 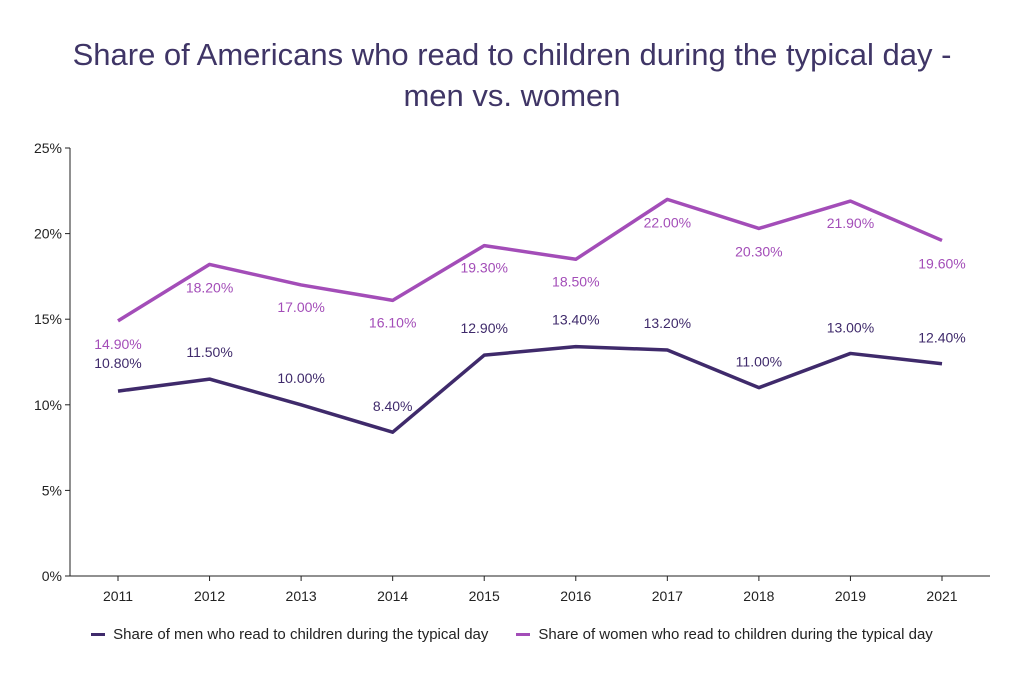 What do you see at coordinates (117, 363) in the screenshot?
I see `data-label-men: 10.80%` at bounding box center [117, 363].